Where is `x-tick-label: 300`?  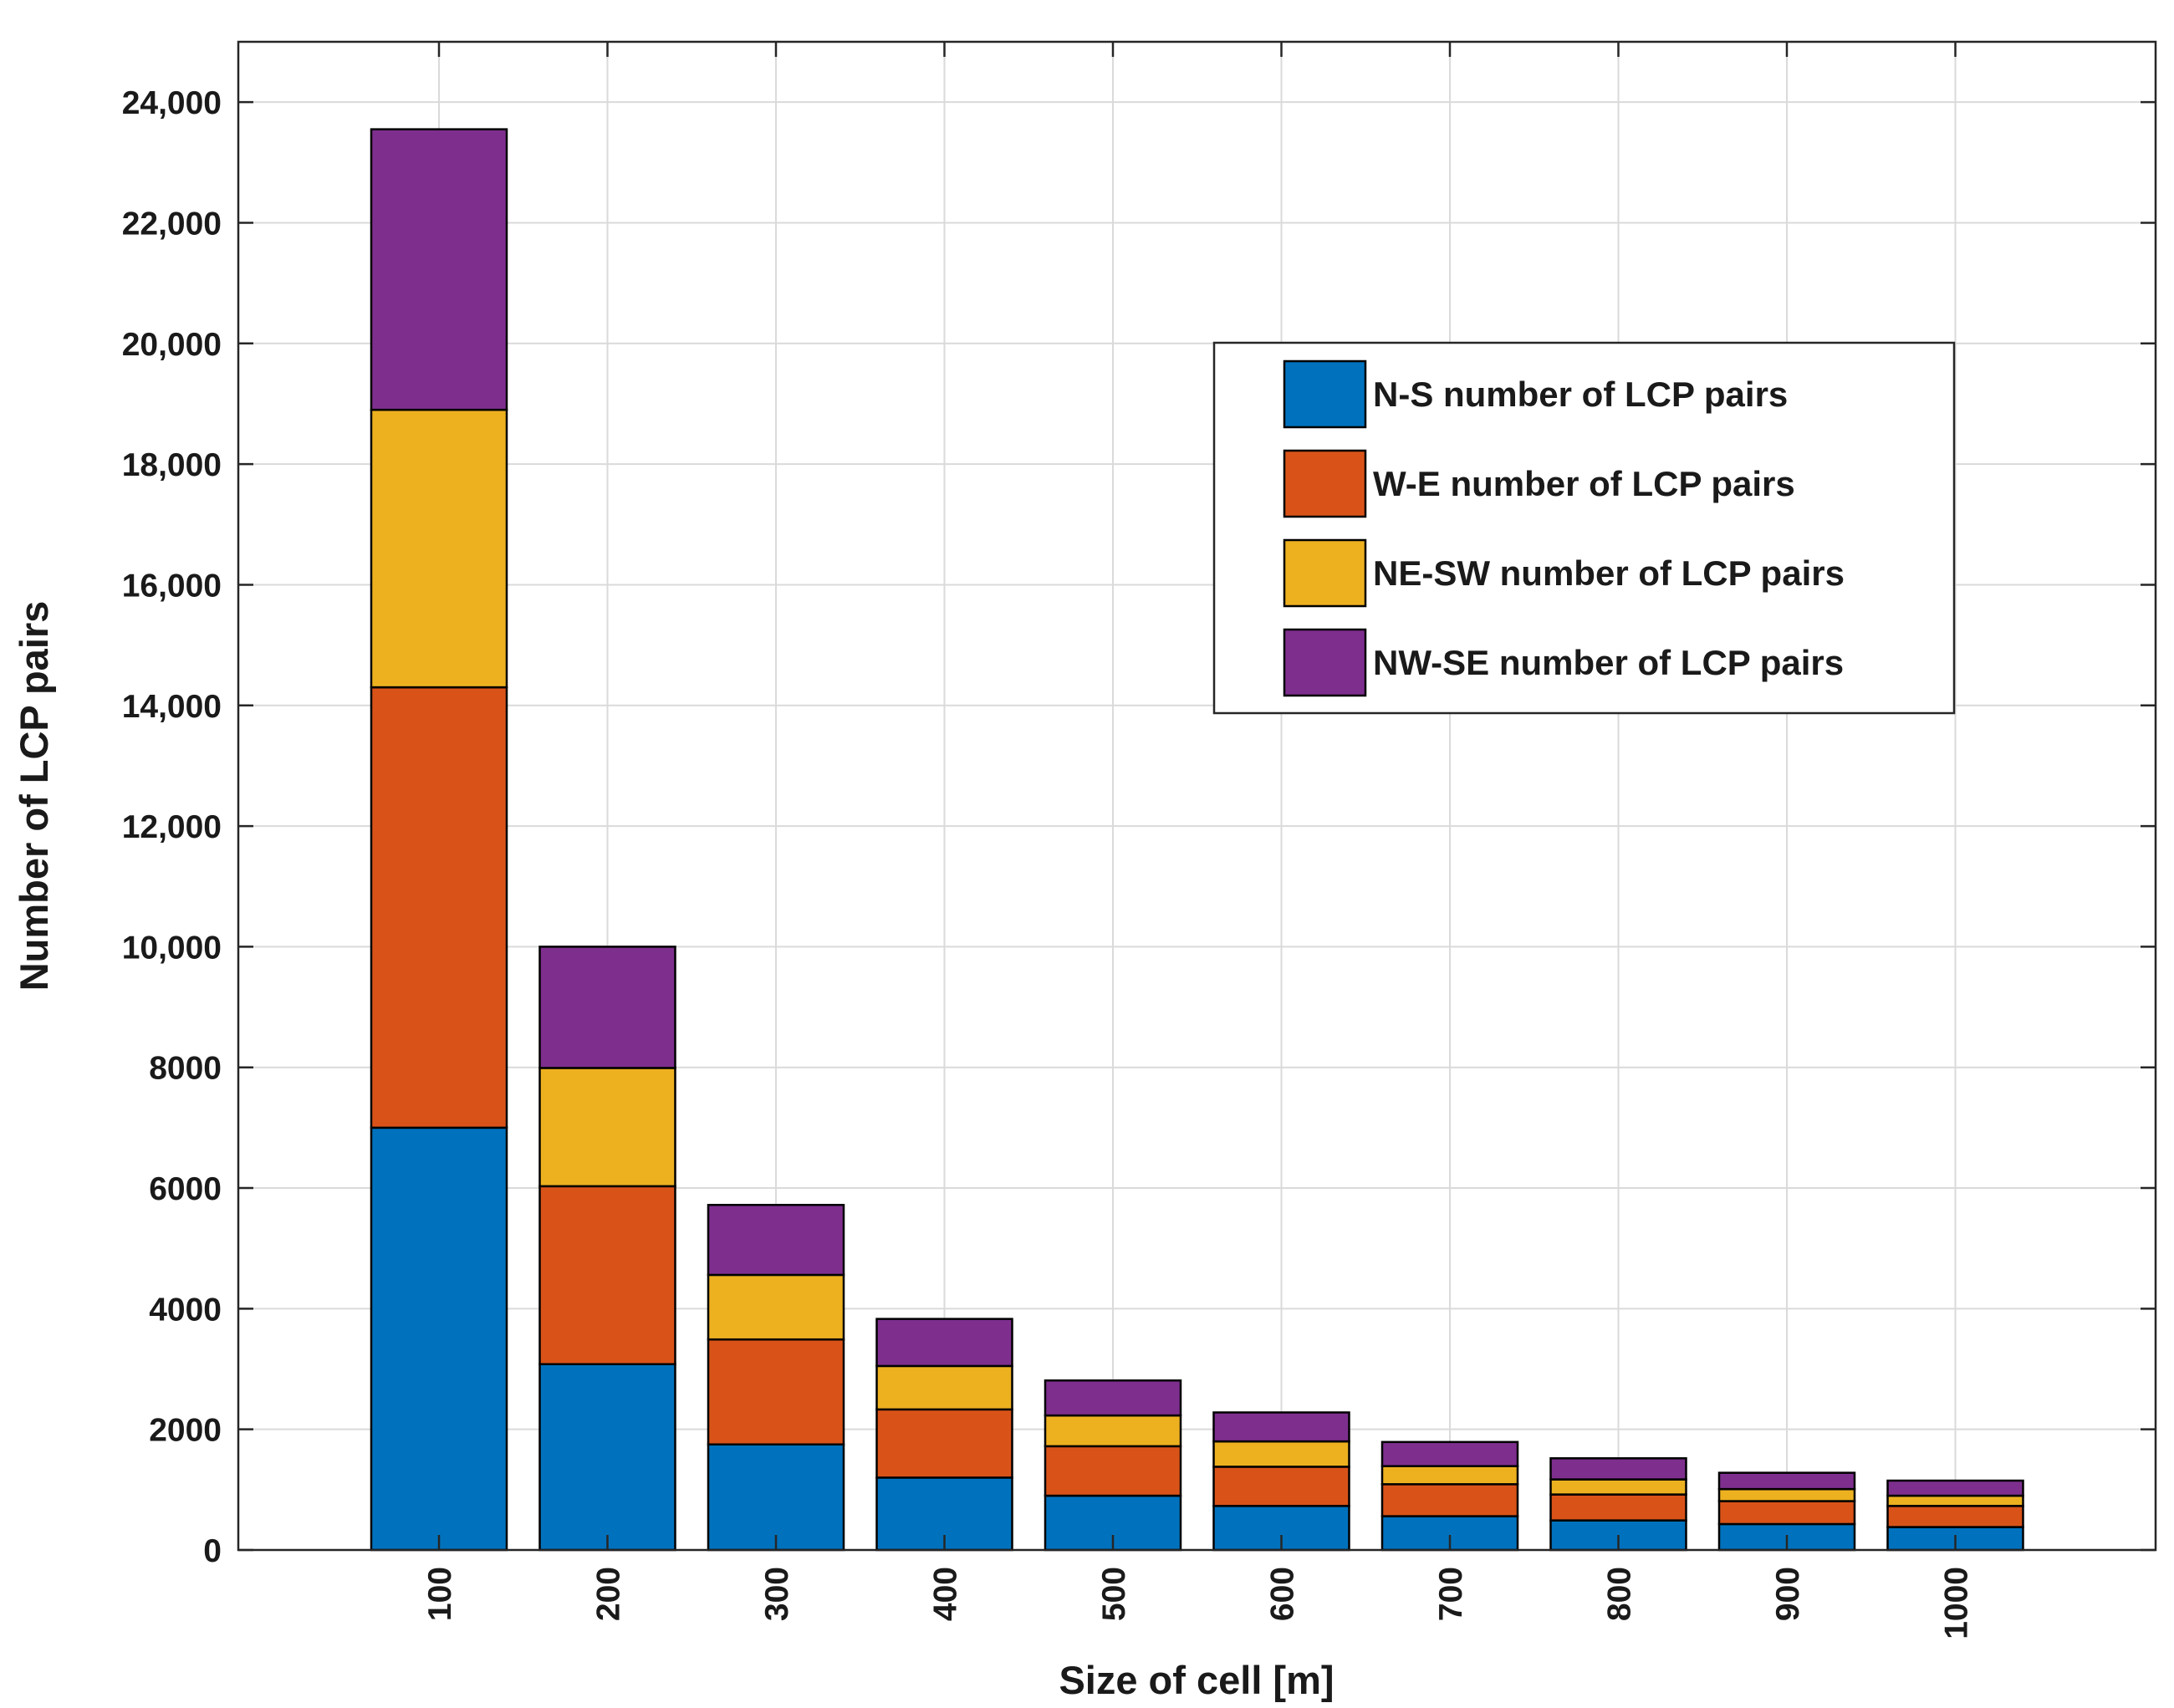 x-tick-label: 300 is located at coordinates (777, 1594).